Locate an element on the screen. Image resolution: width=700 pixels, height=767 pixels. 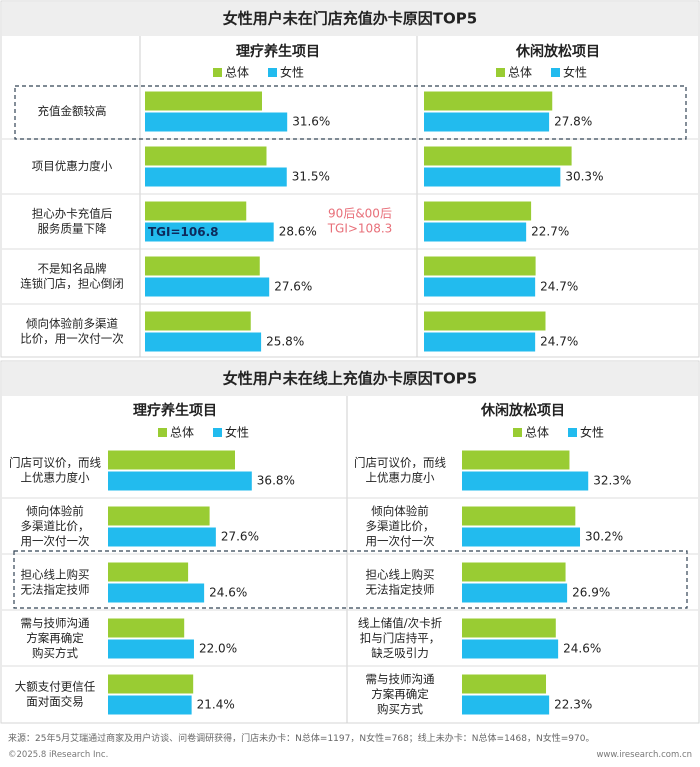
data-label: 22.0% is located at coordinates (218, 649).